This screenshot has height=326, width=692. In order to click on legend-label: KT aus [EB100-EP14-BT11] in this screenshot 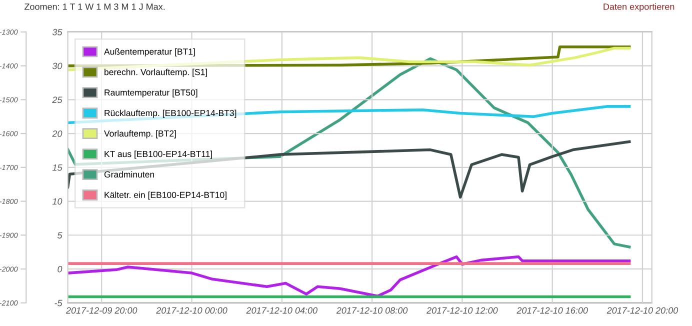, I will do `click(158, 154)`.